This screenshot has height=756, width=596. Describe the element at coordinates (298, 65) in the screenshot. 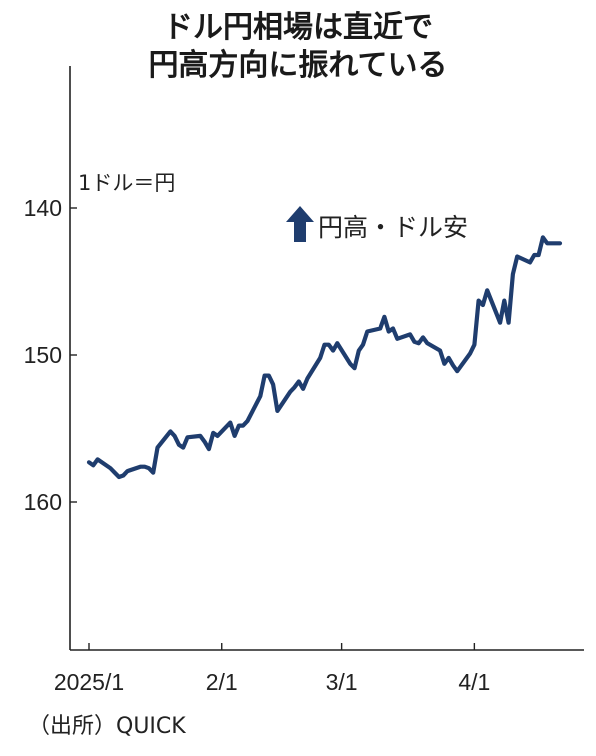

I see `chart-title-line-2: 円高方向に振れている` at that location.